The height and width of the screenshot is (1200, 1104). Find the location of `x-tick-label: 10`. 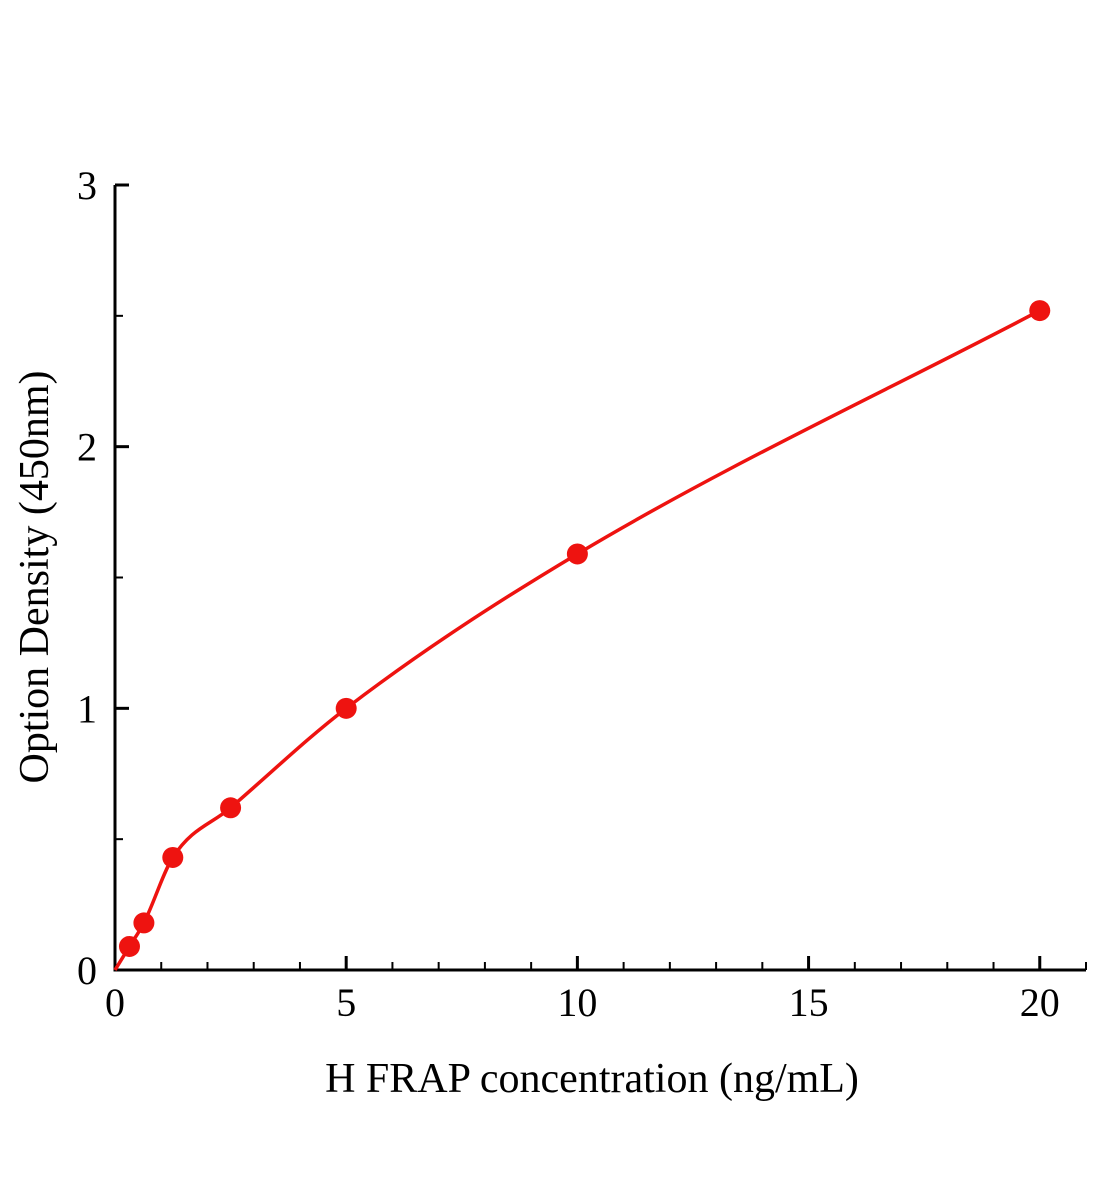

x-tick-label: 10 is located at coordinates (577, 1002).